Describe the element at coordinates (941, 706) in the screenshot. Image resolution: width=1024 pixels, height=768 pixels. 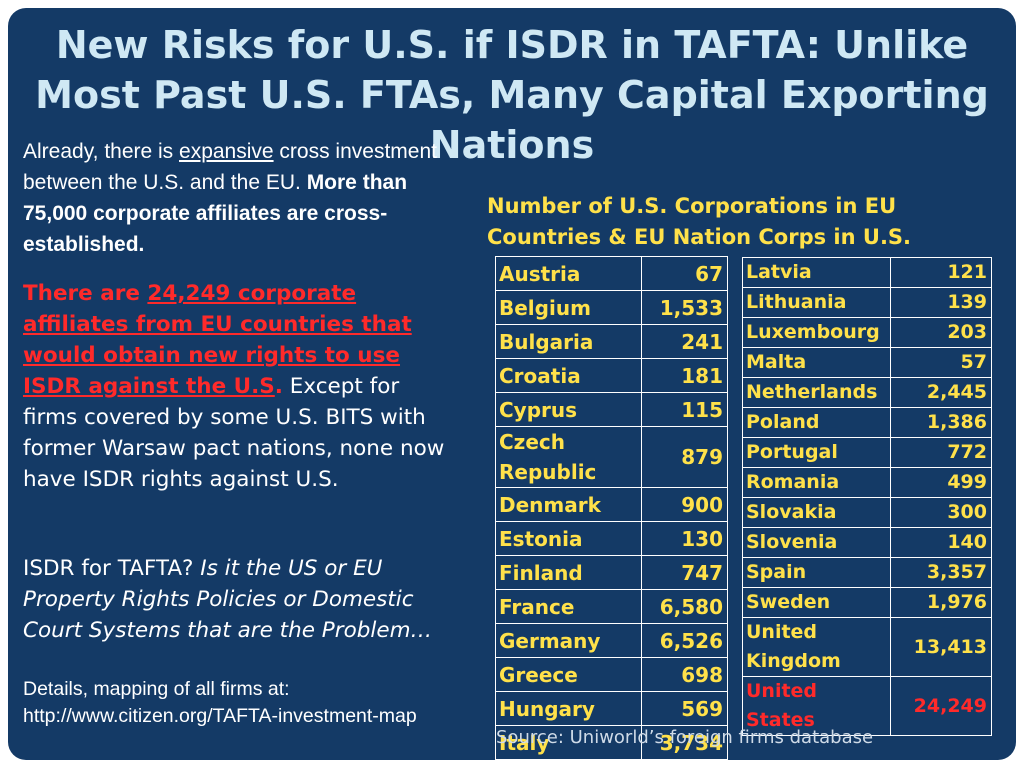
I see `corporation-count: 24,249` at that location.